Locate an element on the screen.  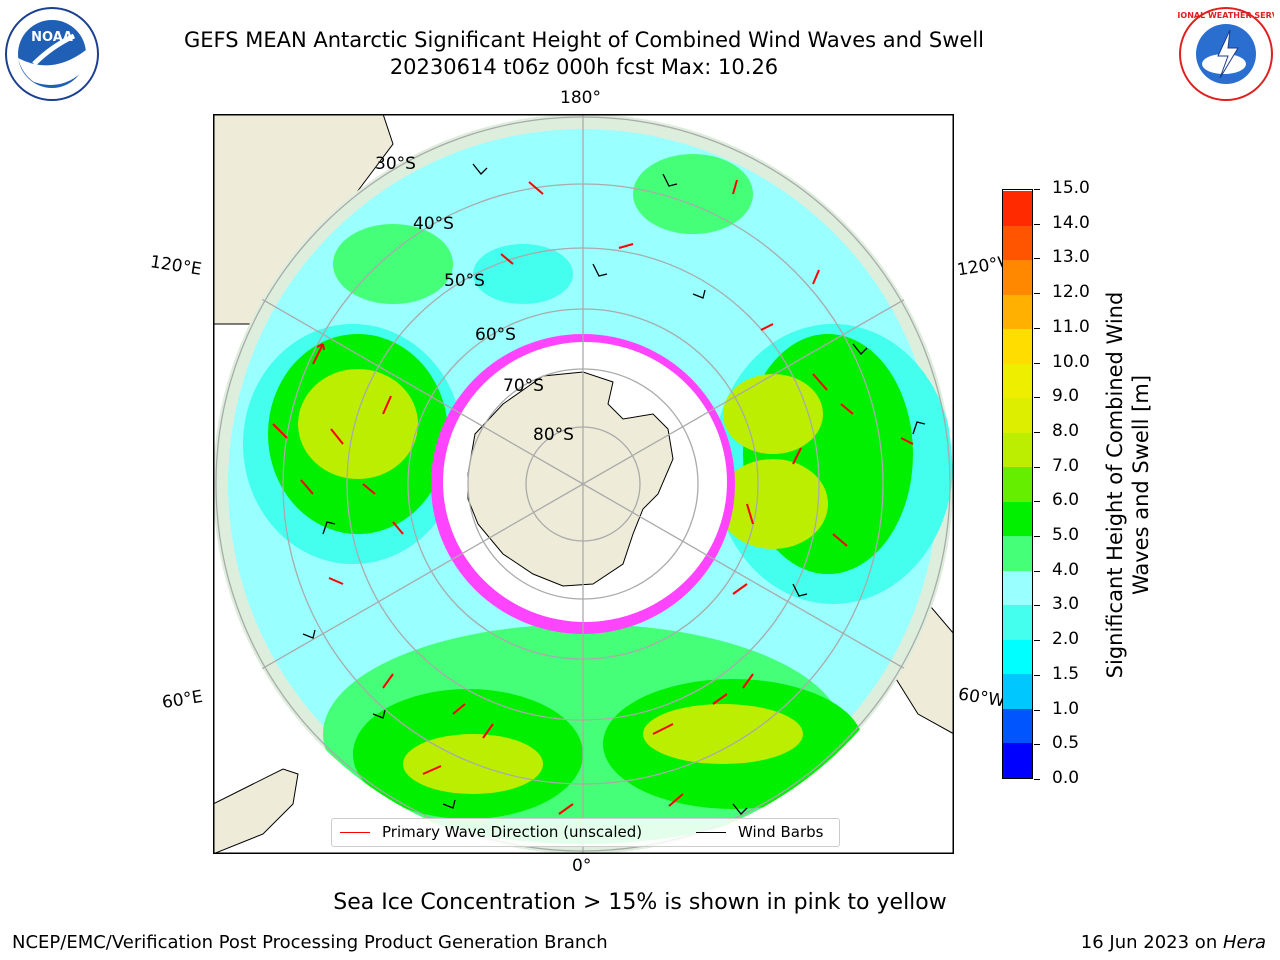
legend-label-wind-barbs: Wind Barbs is located at coordinates (781, 832).